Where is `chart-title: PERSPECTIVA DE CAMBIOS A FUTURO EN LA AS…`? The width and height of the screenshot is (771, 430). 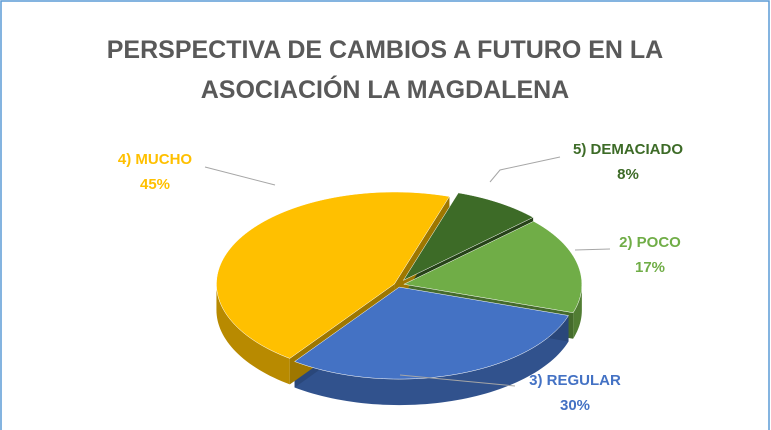 chart-title: PERSPECTIVA DE CAMBIOS A FUTURO EN LA AS… is located at coordinates (385, 70).